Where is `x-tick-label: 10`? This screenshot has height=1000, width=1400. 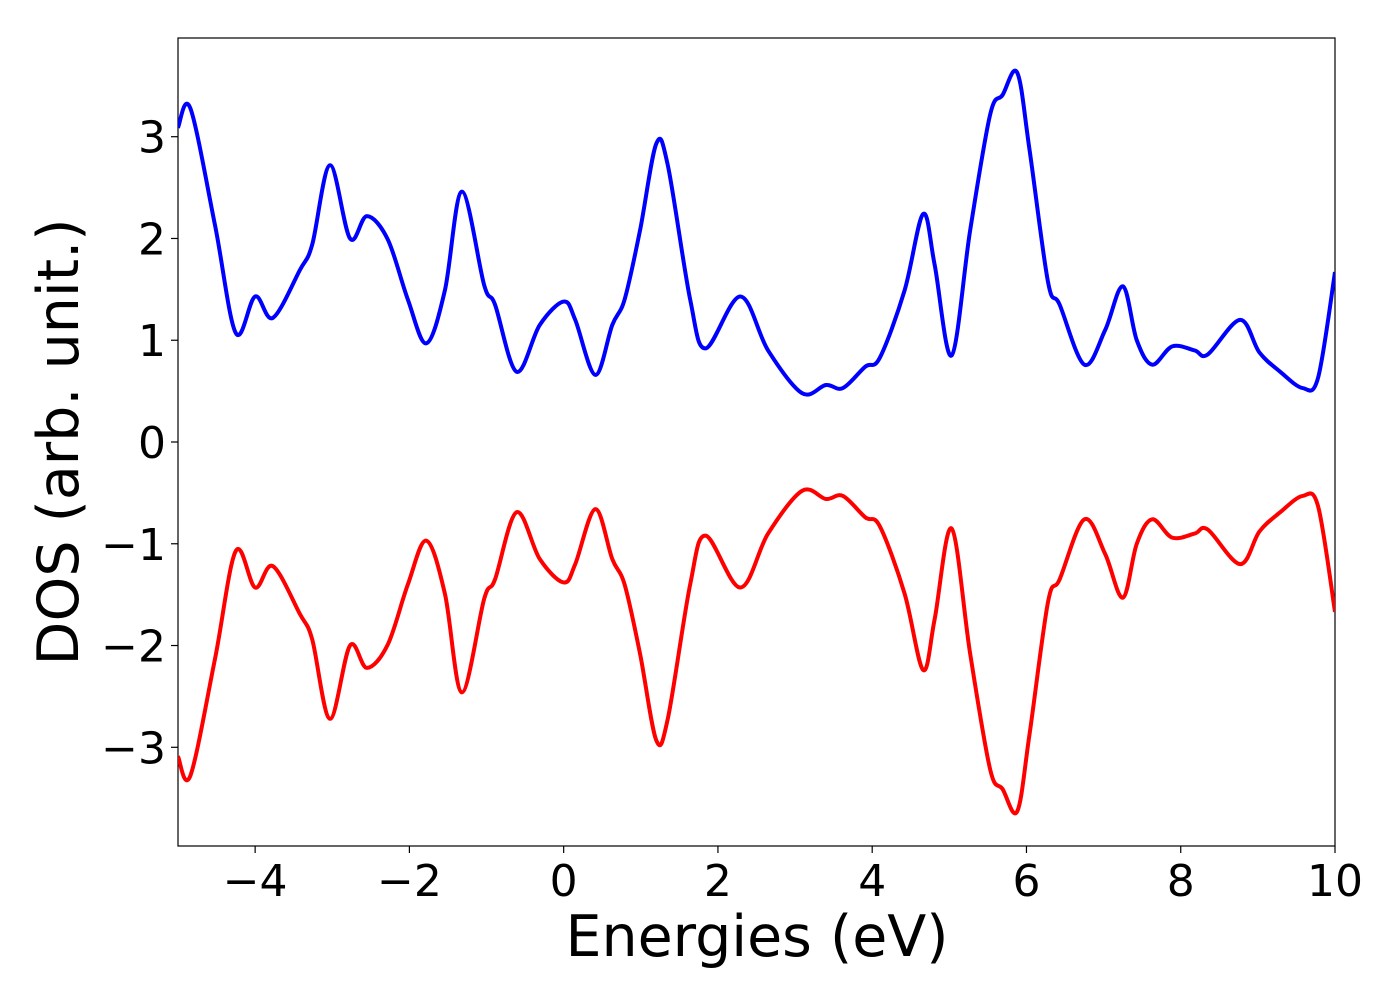 x-tick-label: 10 is located at coordinates (1335, 881).